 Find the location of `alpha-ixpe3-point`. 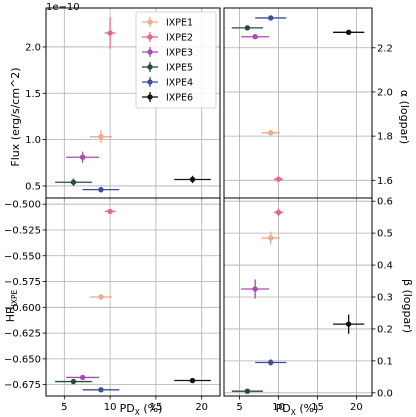

alpha-ixpe3-point is located at coordinates (255, 37).